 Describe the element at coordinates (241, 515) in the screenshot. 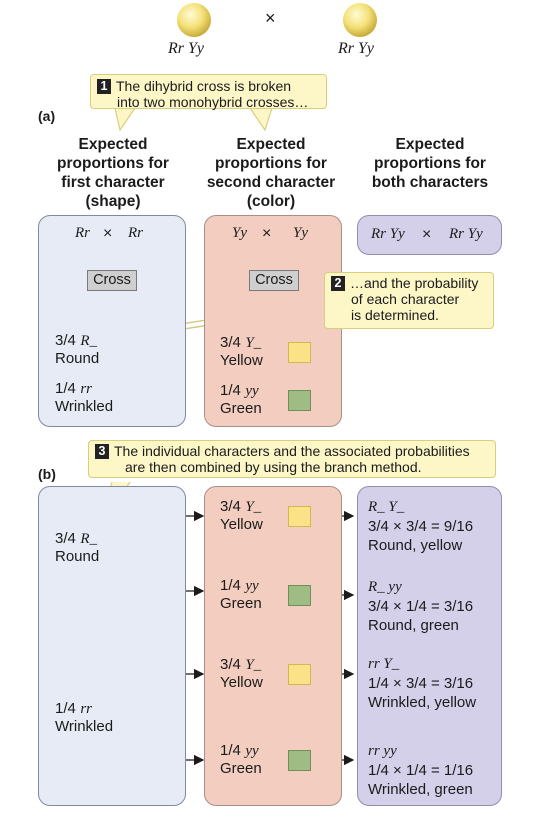

I see `color-b-yellow-1: 3/4 Y_ Yellow` at that location.